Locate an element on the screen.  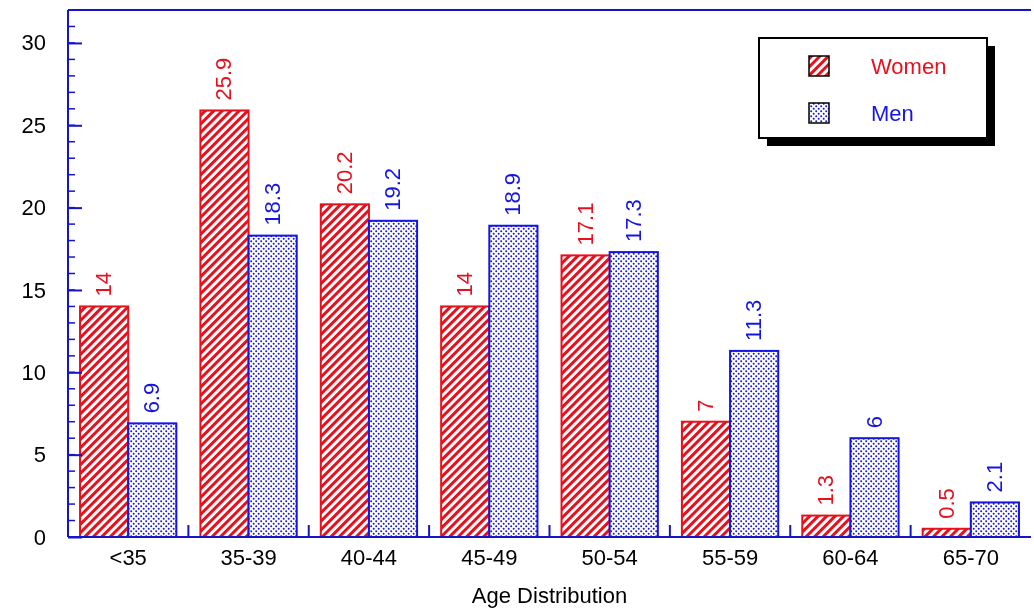
data-label: 18.3 is located at coordinates (272, 204).